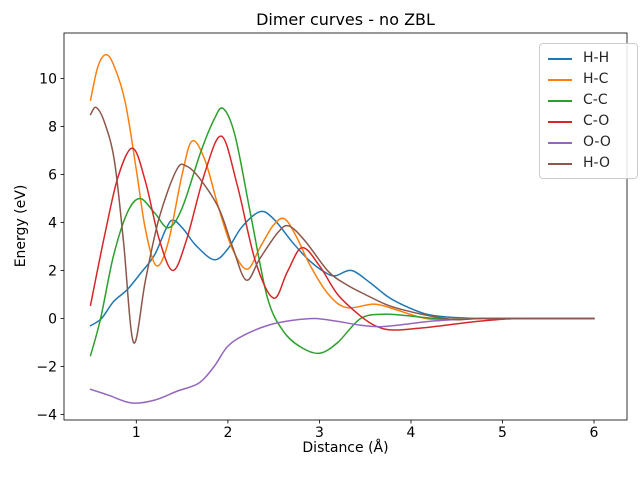 This screenshot has height=480, width=640. I want to click on x-tick-label: 6, so click(594, 433).